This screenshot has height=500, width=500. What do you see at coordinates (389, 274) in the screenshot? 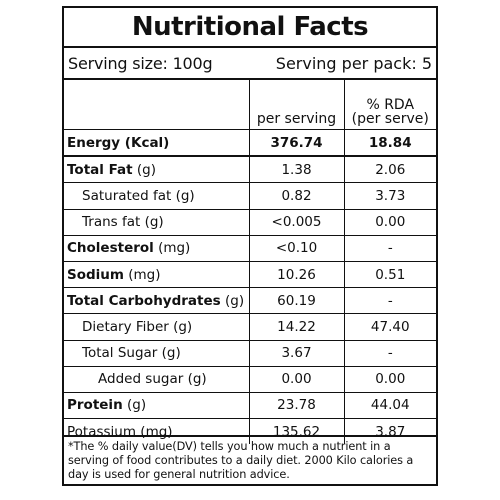
I see `rda-value: 0.51` at bounding box center [389, 274].